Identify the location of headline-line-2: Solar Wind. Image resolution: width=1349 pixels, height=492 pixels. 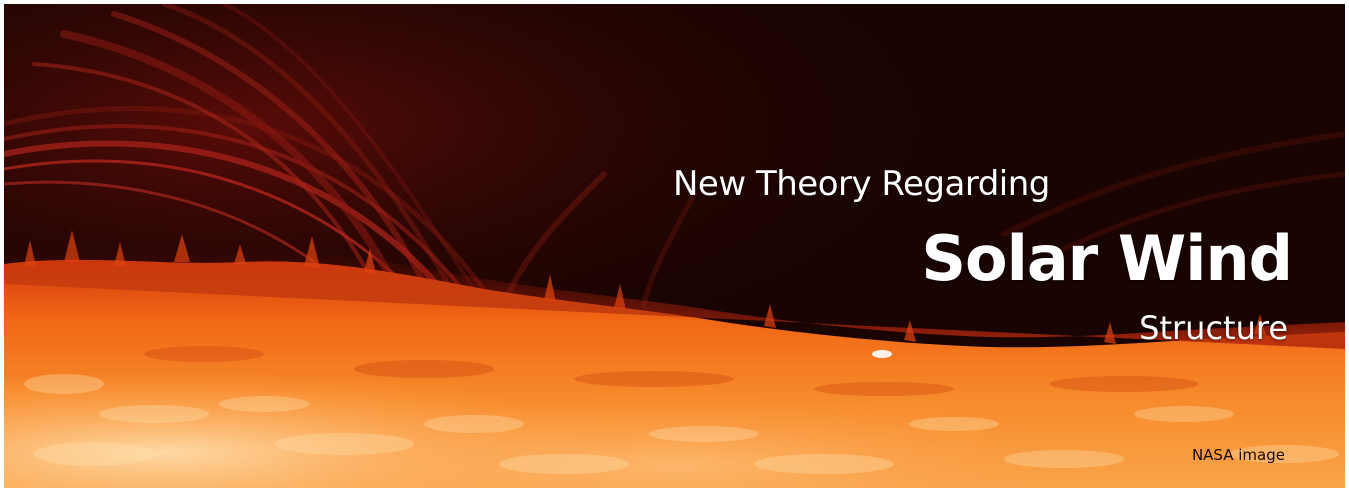
(1107, 258).